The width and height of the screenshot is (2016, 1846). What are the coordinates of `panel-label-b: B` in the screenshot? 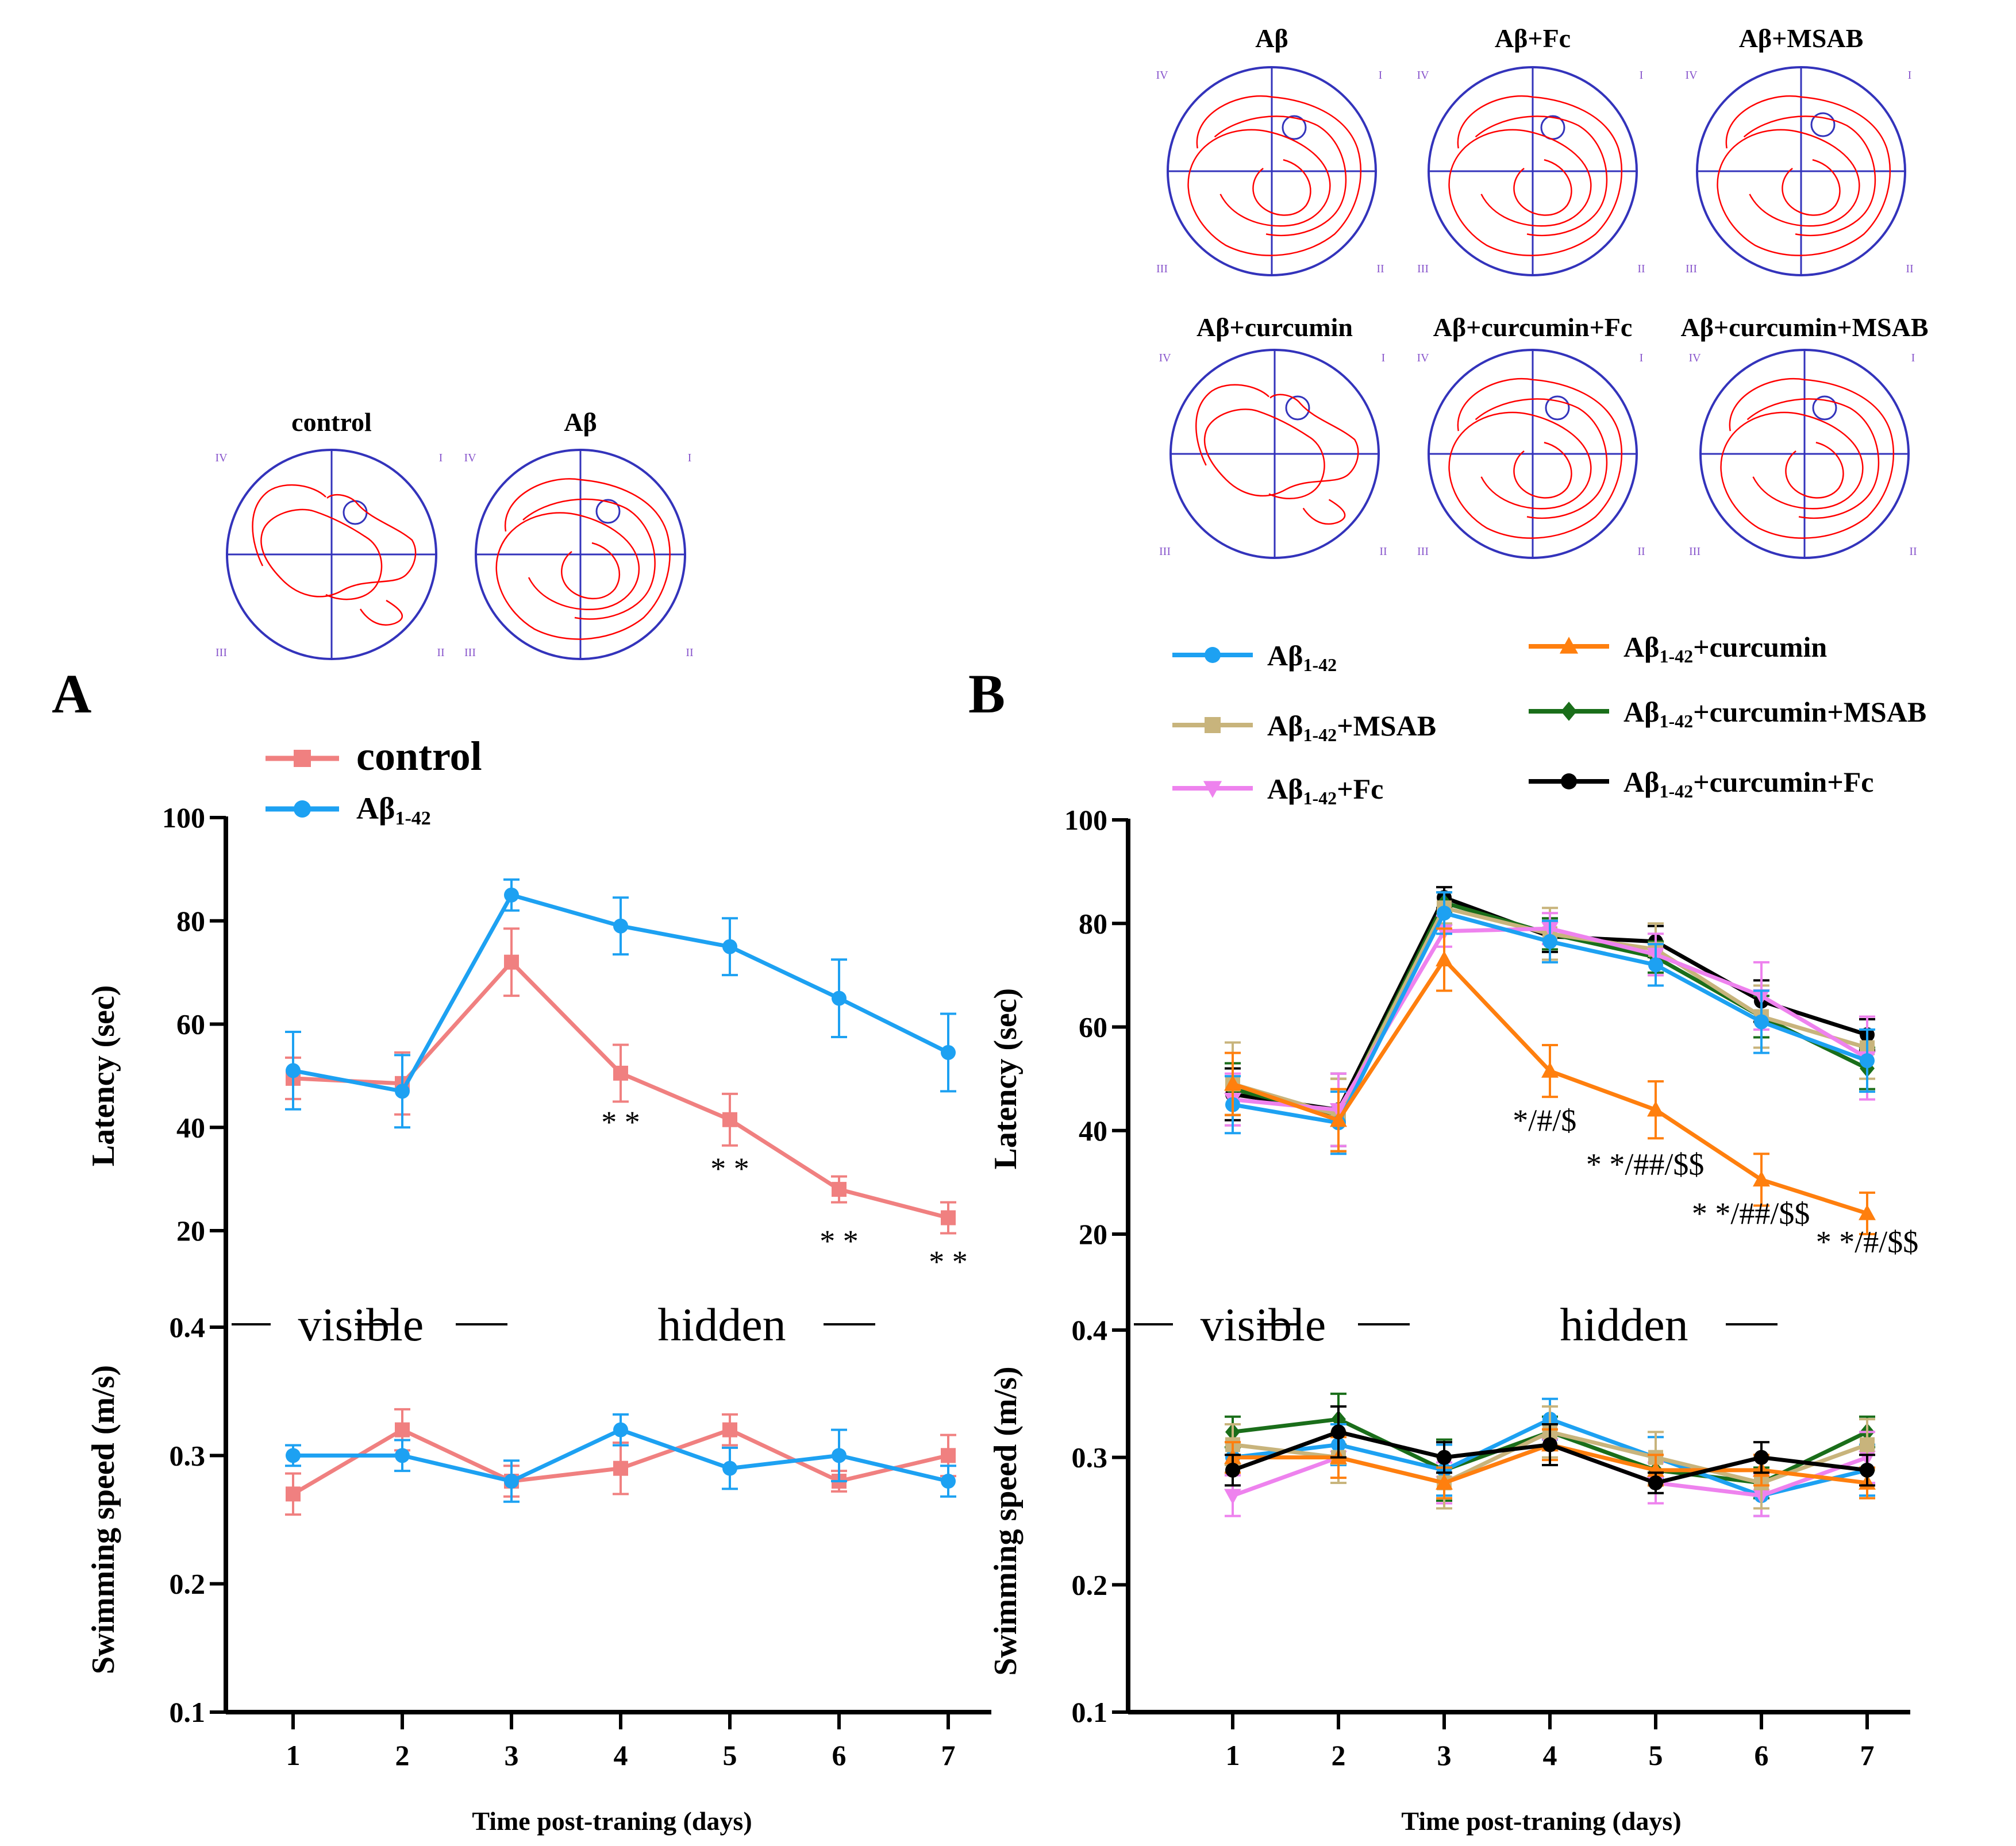 It's located at (987, 693).